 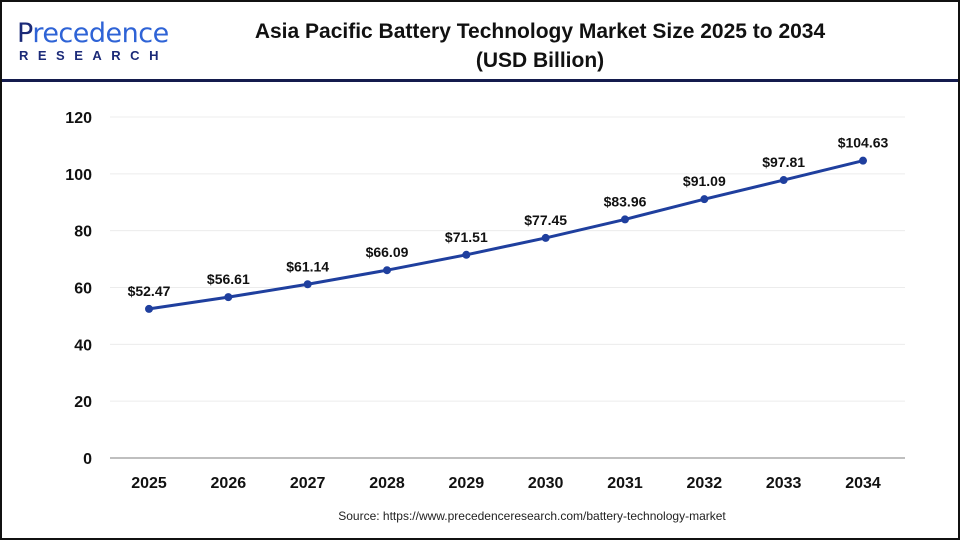 What do you see at coordinates (93, 33) in the screenshot?
I see `logo-main-text: Precedence` at bounding box center [93, 33].